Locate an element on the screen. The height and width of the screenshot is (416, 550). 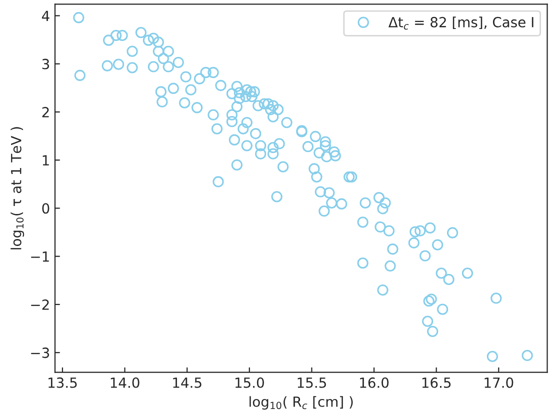
x-tick-label: 13.5 is located at coordinates (62, 382).